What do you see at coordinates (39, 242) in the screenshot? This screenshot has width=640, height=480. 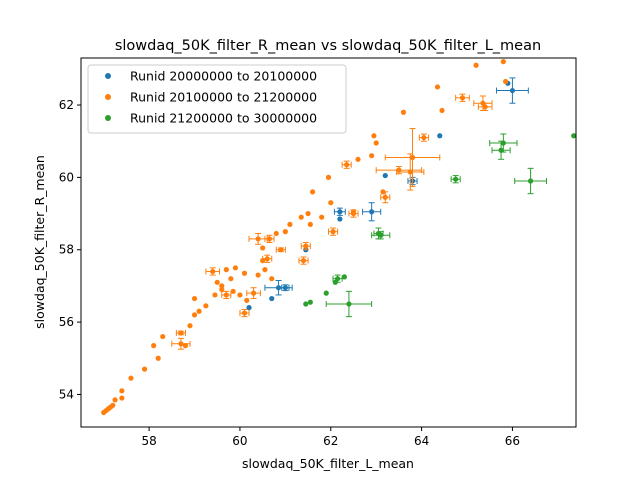 I see `y-axis-label: slowdaq_50K_filter_R_mean` at bounding box center [39, 242].